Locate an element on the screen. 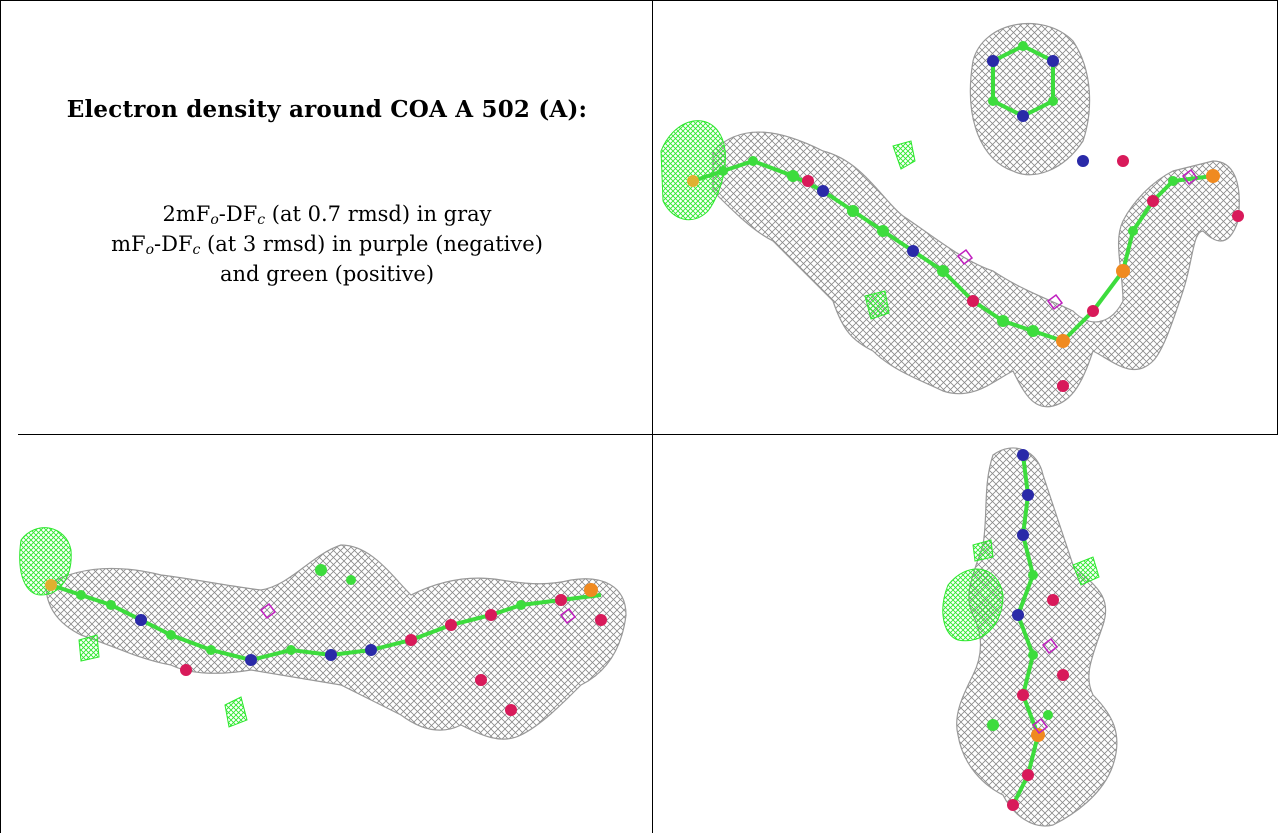 The image size is (1278, 833). legend-line-2mfo: 2mFo-DFc (at 0.7 rmsd) in gray is located at coordinates (326, 214).